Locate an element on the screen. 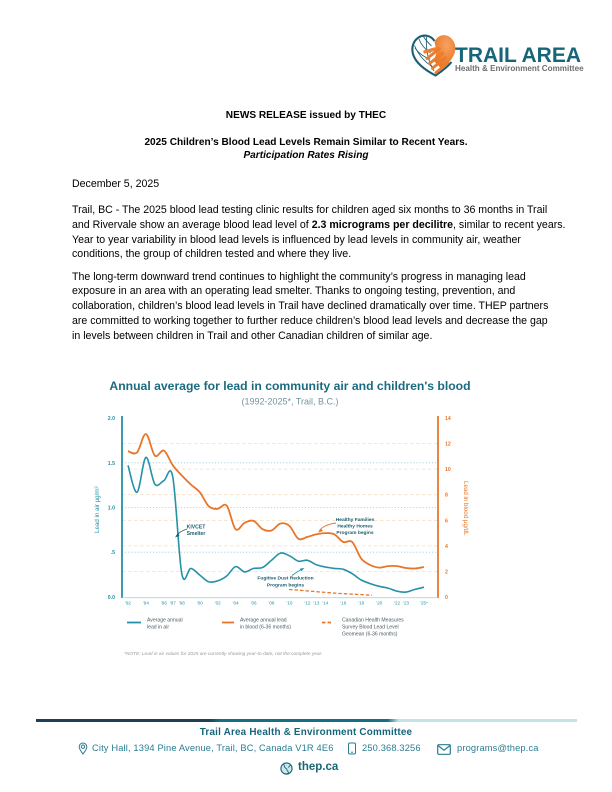 The width and height of the screenshot is (612, 792). svg-text: '92 is located at coordinates (128, 603).